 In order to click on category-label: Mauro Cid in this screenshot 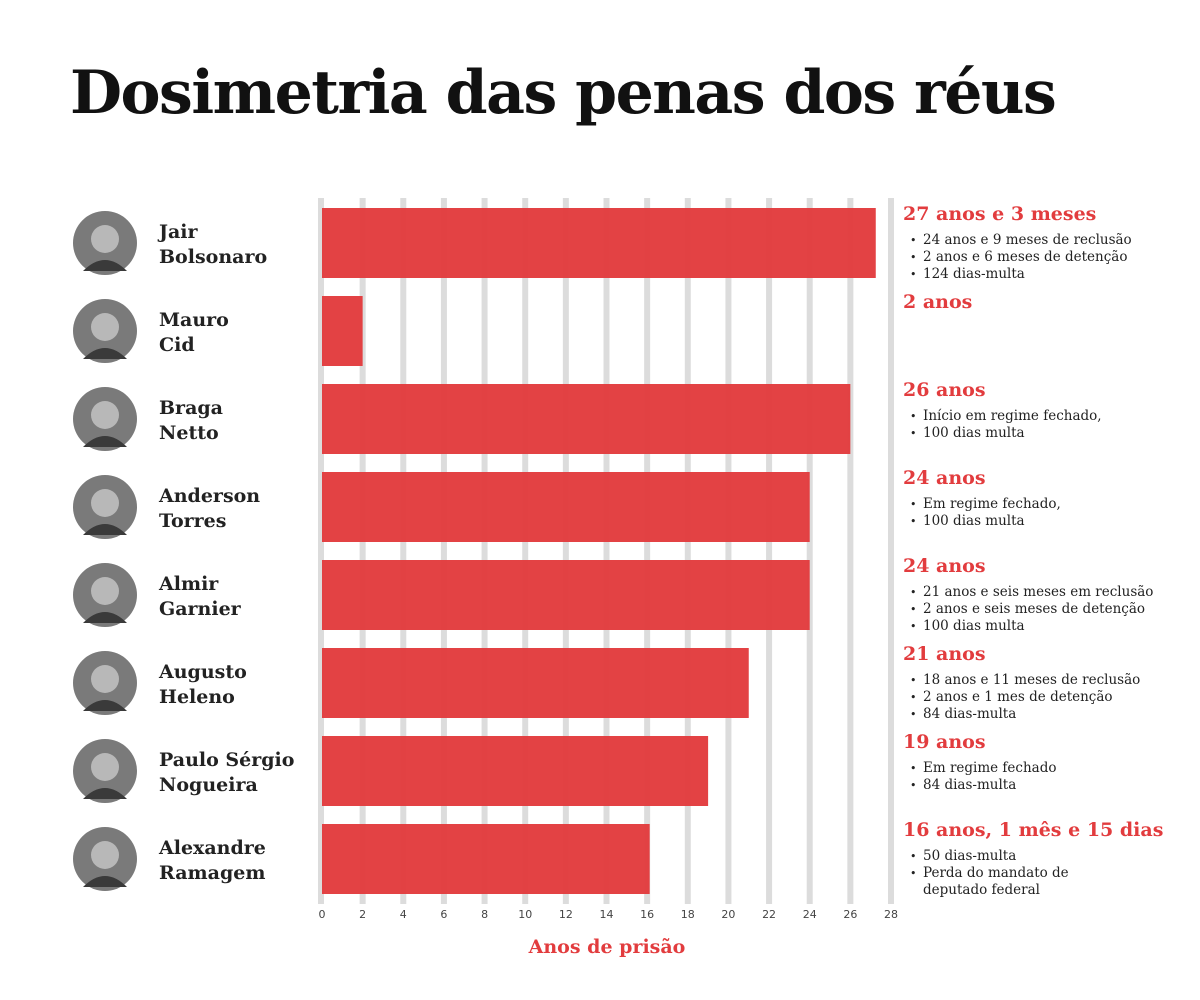, I will do `click(194, 332)`.